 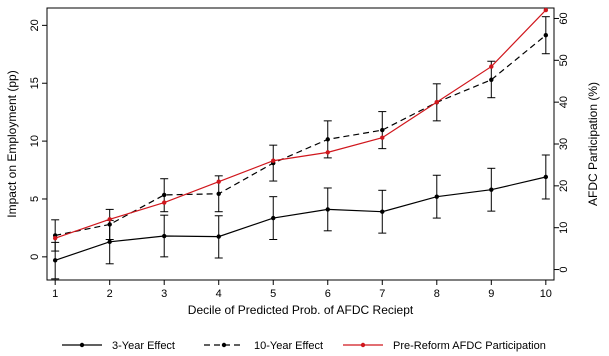 What do you see at coordinates (564, 60) in the screenshot?
I see `y2-tick-label: 50` at bounding box center [564, 60].